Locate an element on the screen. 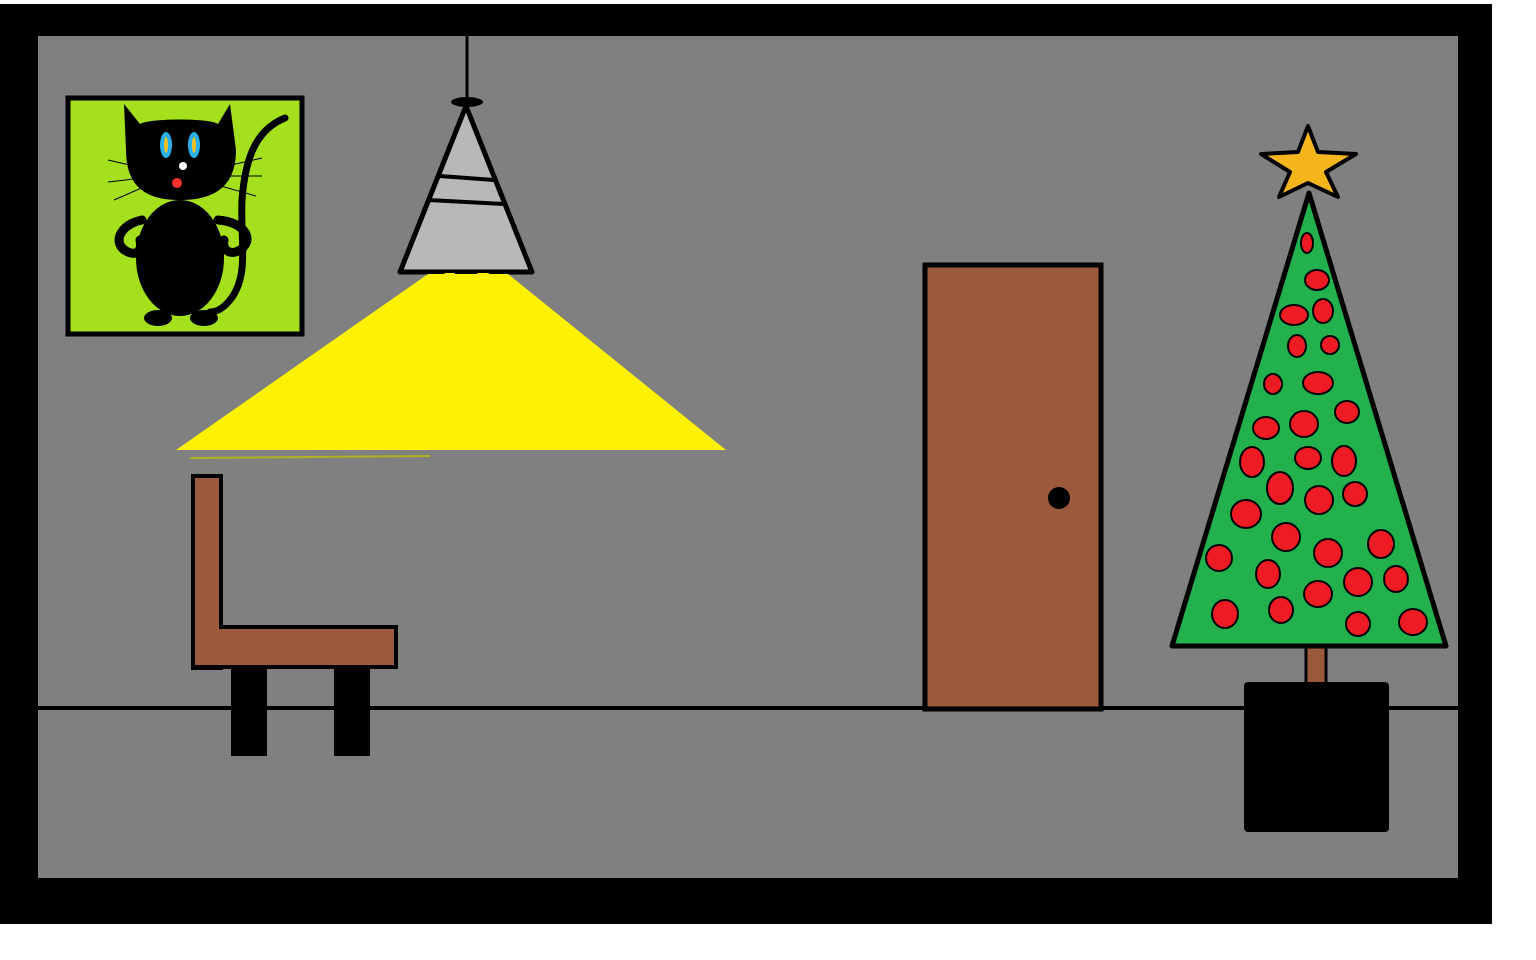 This screenshot has width=1536, height=960. christmas-tree is located at coordinates (1309, 478).